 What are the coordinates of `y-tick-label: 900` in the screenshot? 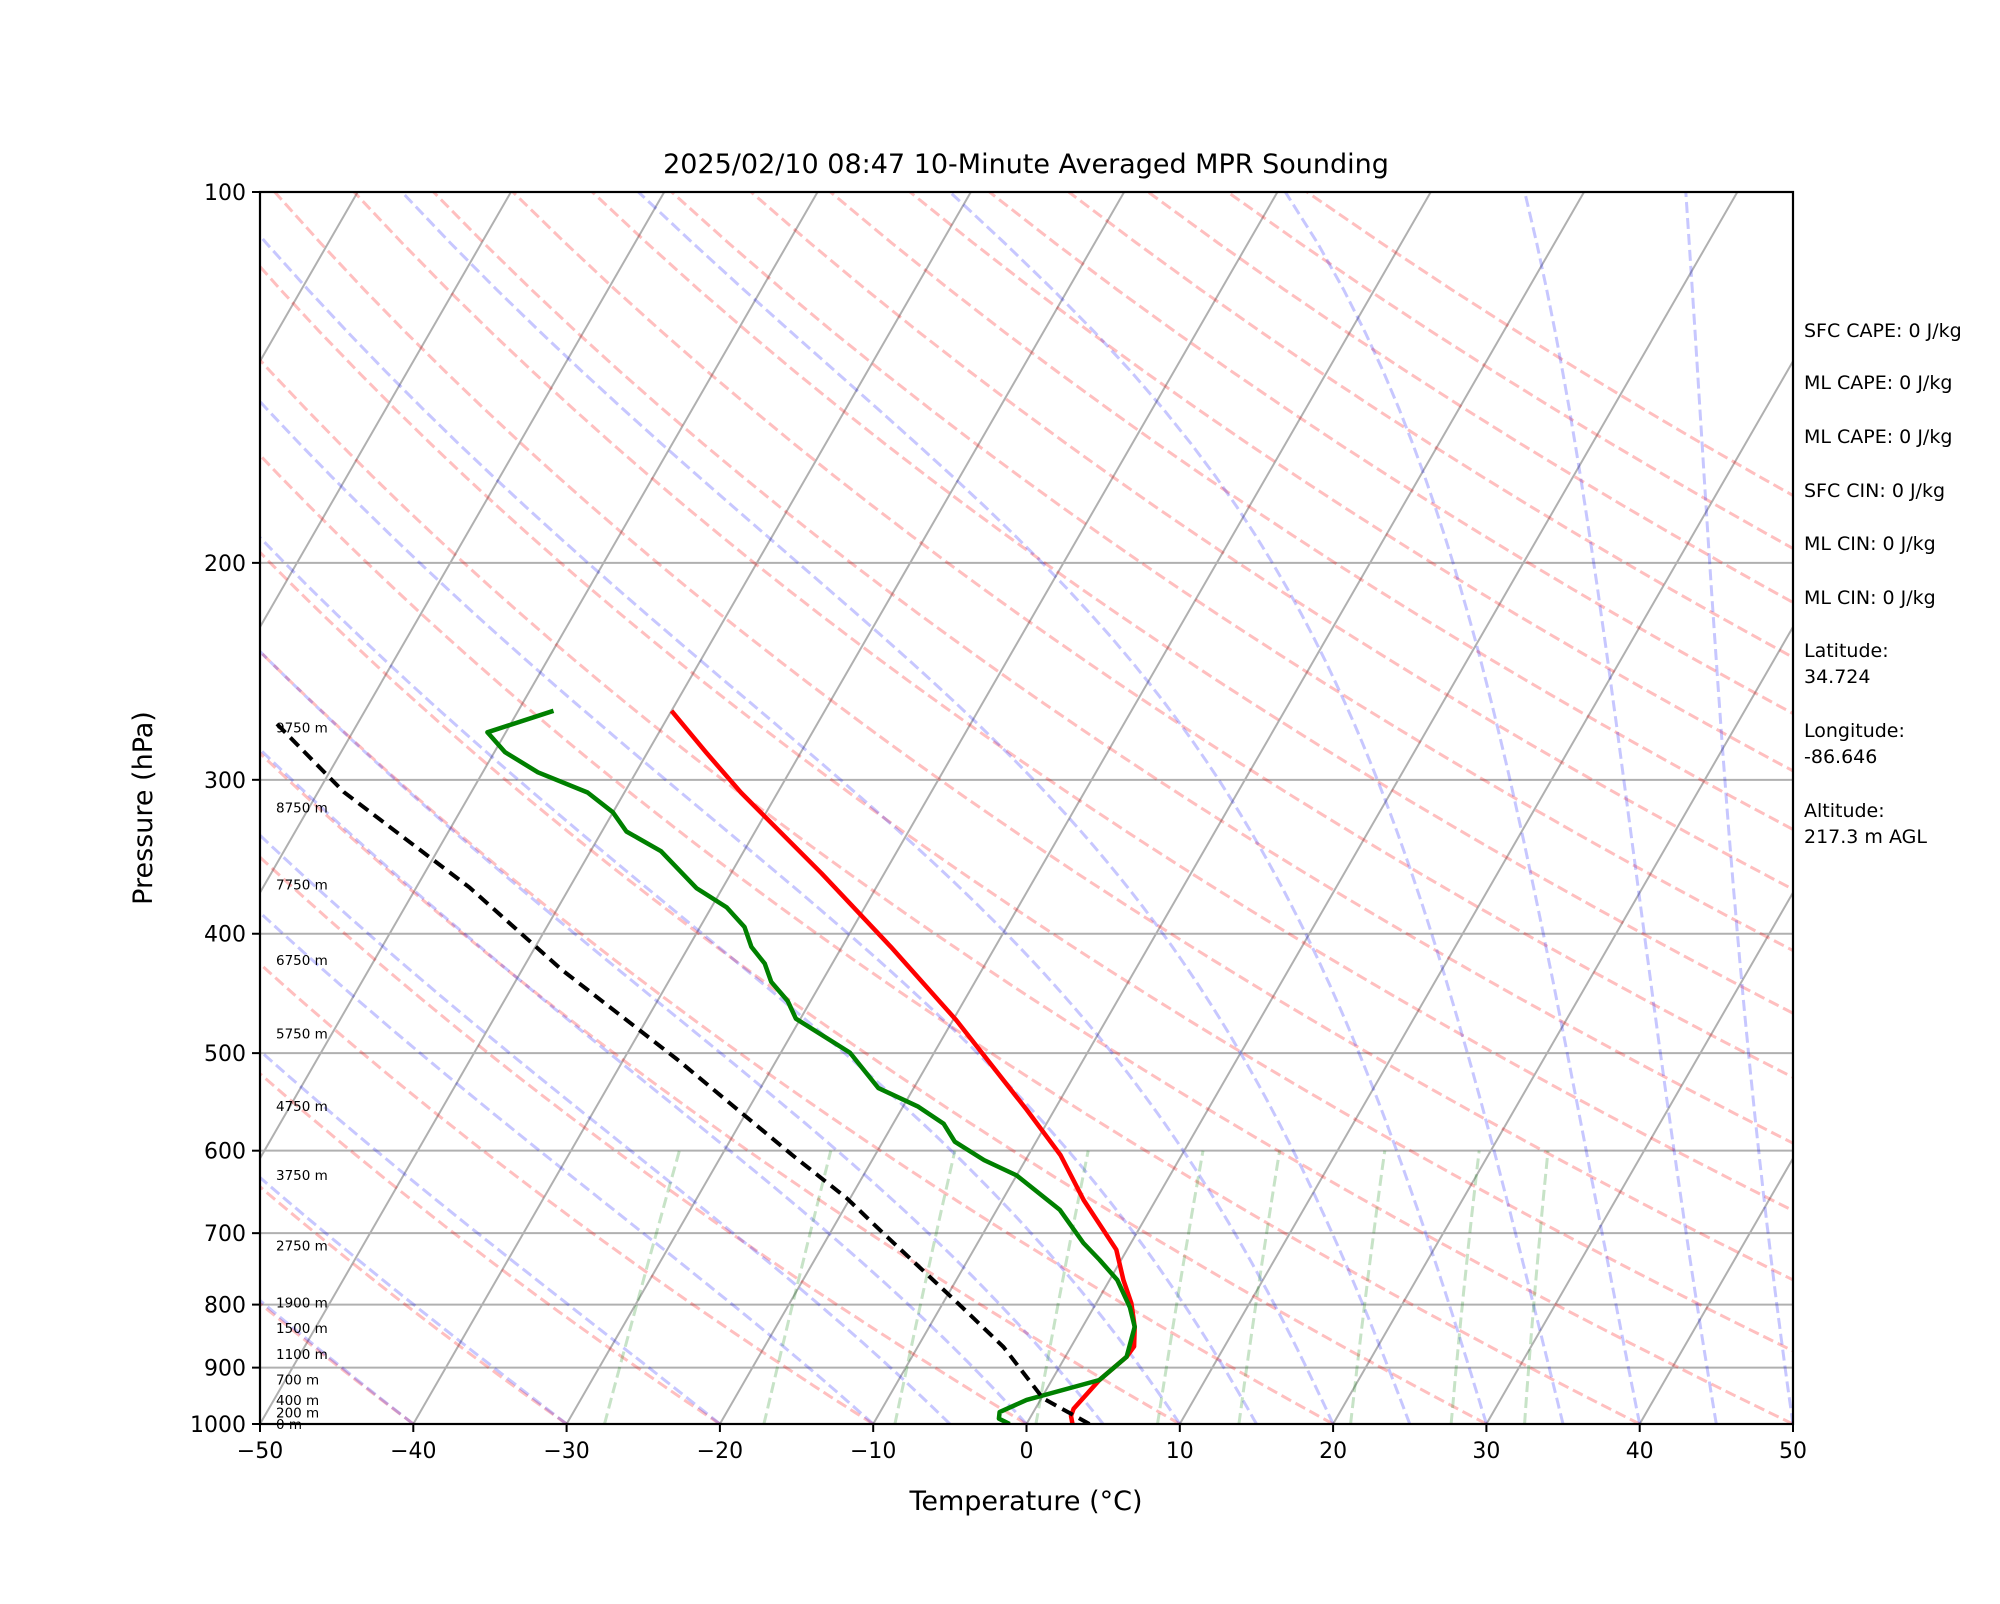 It's located at (225, 1369).